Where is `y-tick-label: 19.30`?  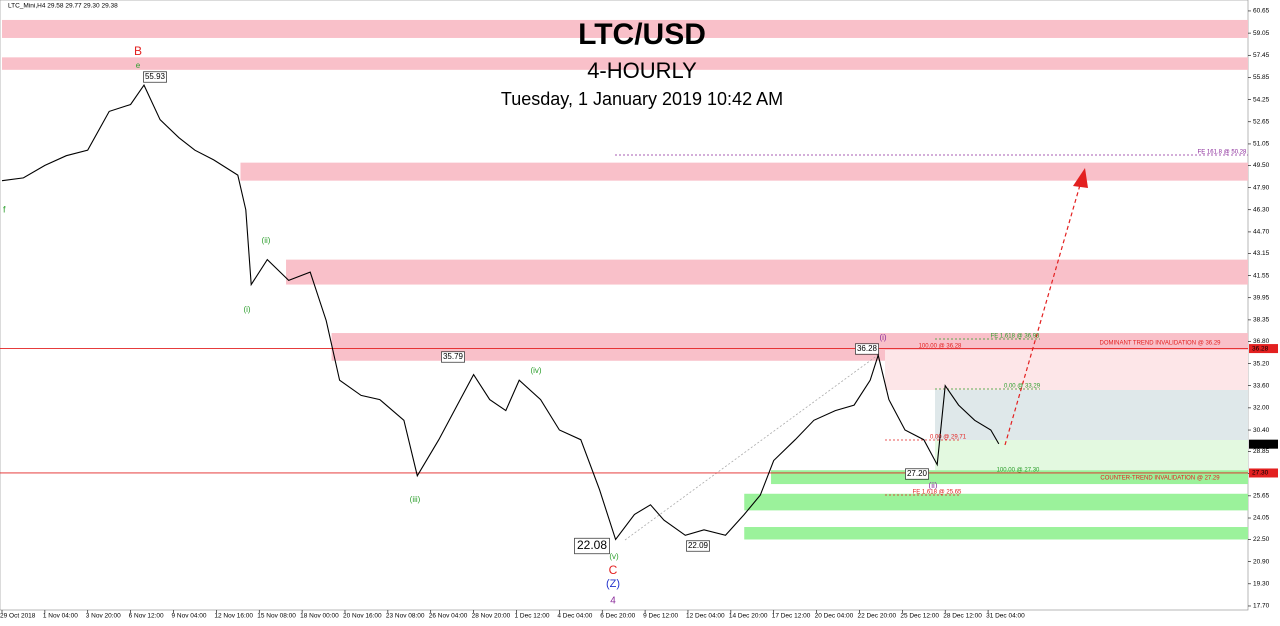 y-tick-label: 19.30 is located at coordinates (1261, 584).